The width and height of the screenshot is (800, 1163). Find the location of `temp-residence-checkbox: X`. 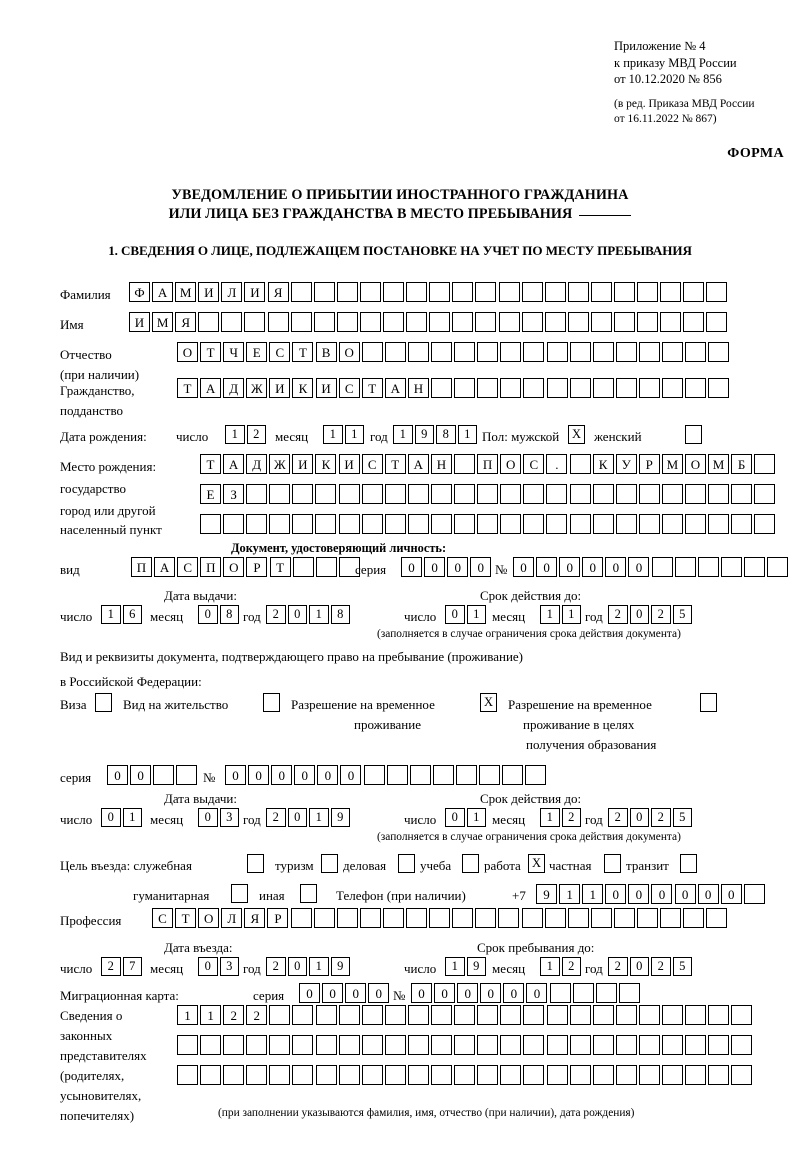

temp-residence-checkbox: X is located at coordinates (488, 702).